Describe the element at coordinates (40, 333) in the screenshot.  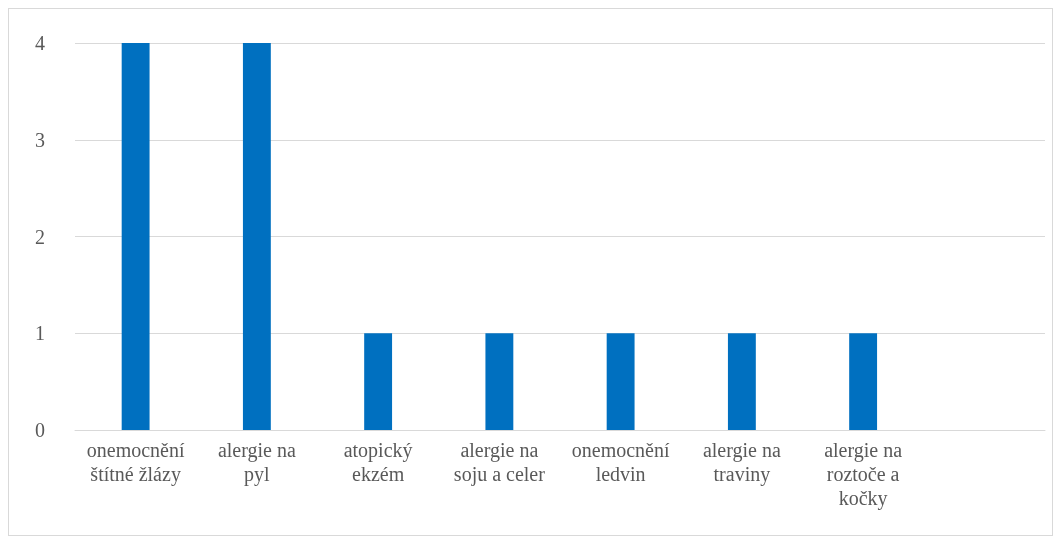
I see `y-tick-label: 1` at that location.